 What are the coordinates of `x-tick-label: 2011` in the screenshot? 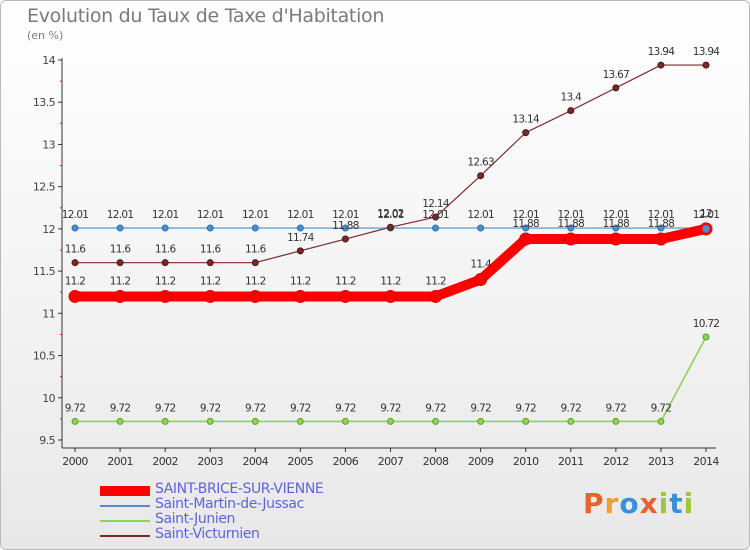 It's located at (571, 461).